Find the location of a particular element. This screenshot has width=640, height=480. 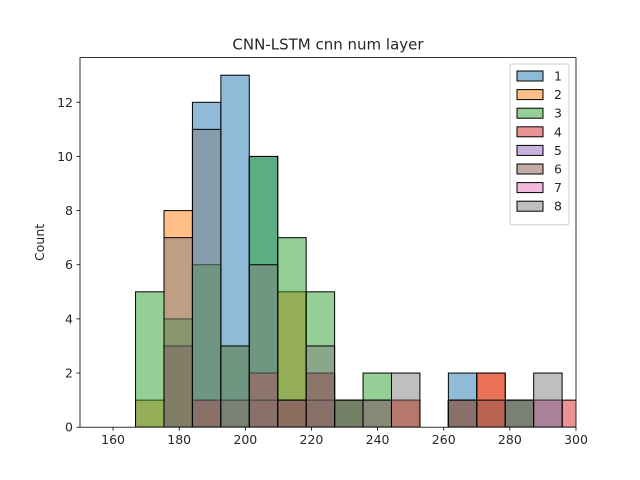

chart-title: CNN-LSTM cnn num layer is located at coordinates (328, 45).